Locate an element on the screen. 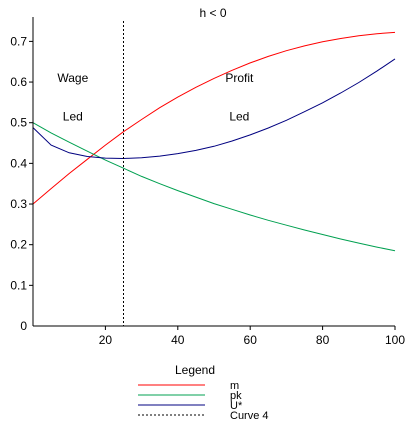 The width and height of the screenshot is (406, 439). x-tick-label: 100 is located at coordinates (395, 340).